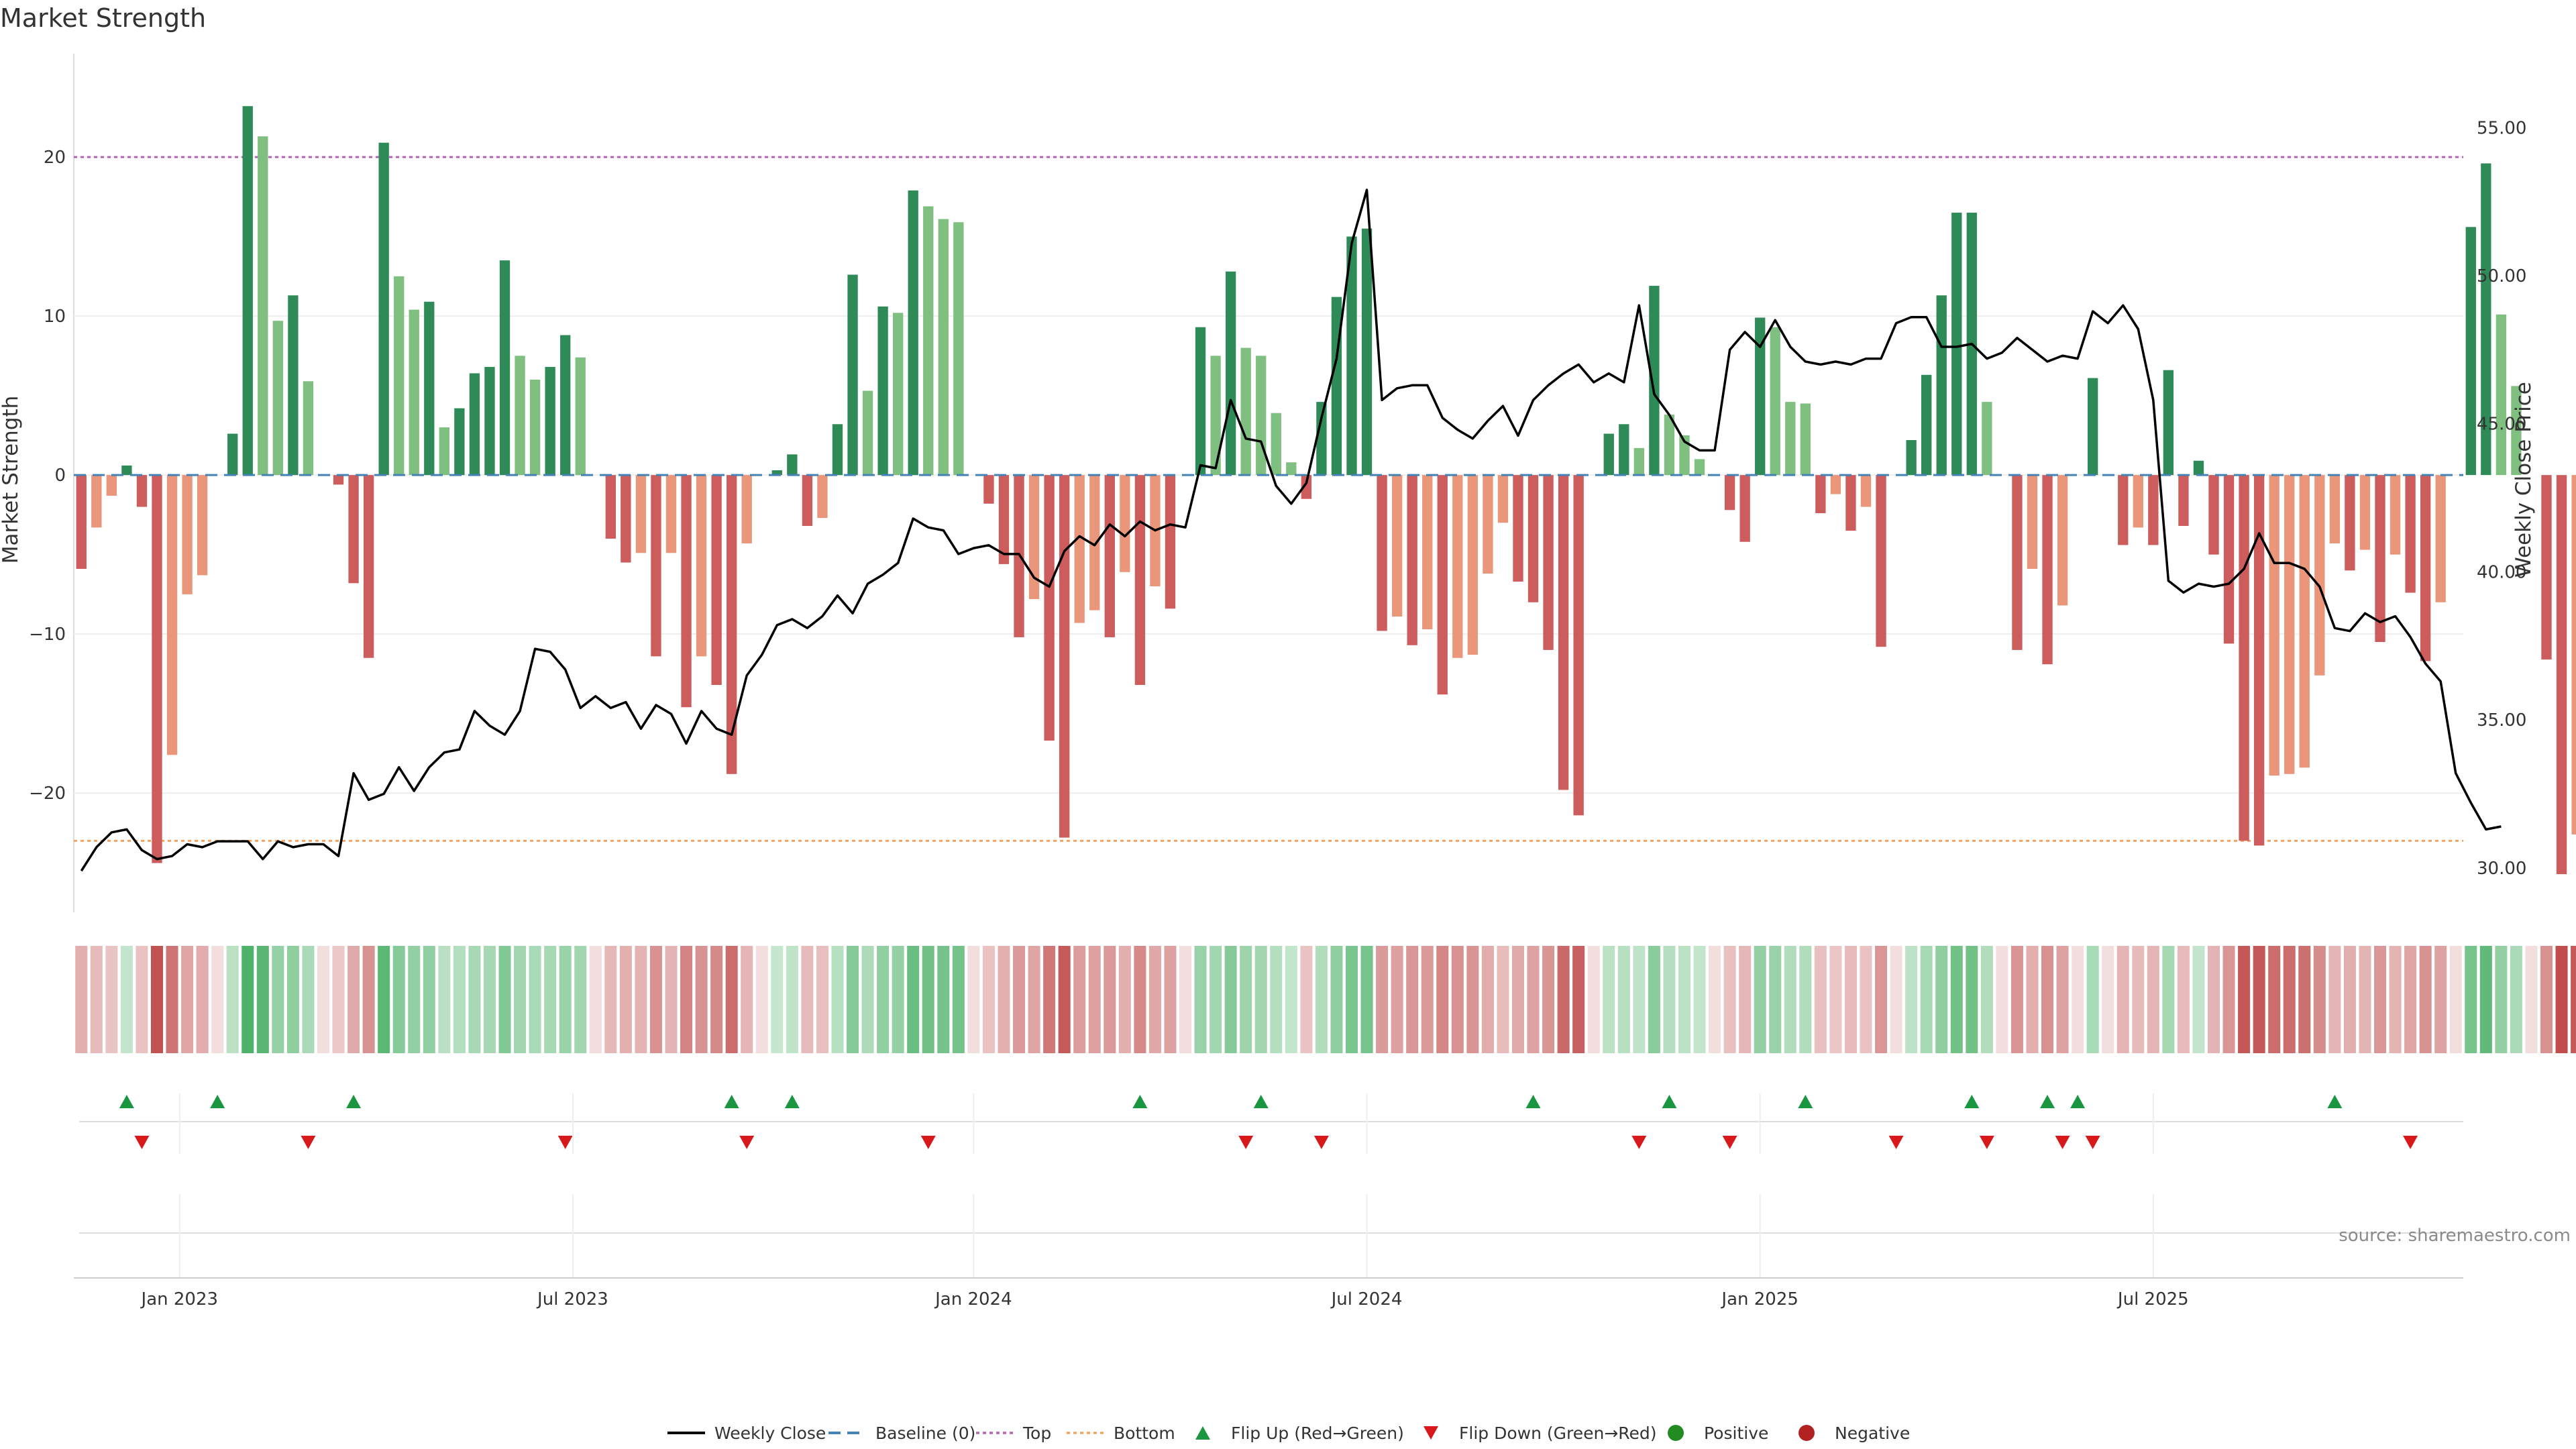  I want to click on y2-tick-label: 40.00, so click(2501, 572).